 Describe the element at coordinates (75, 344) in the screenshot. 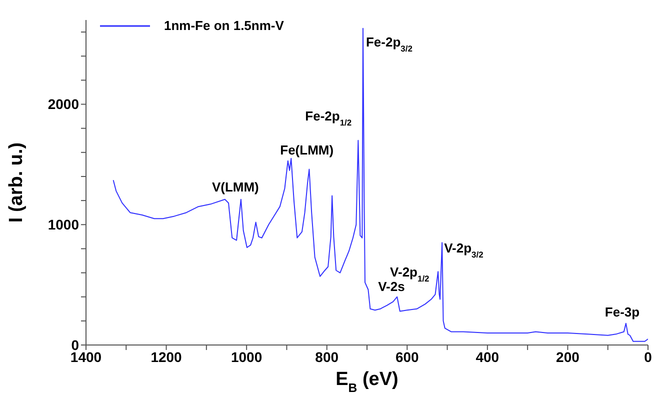

I see `y-tick-label: 0` at that location.